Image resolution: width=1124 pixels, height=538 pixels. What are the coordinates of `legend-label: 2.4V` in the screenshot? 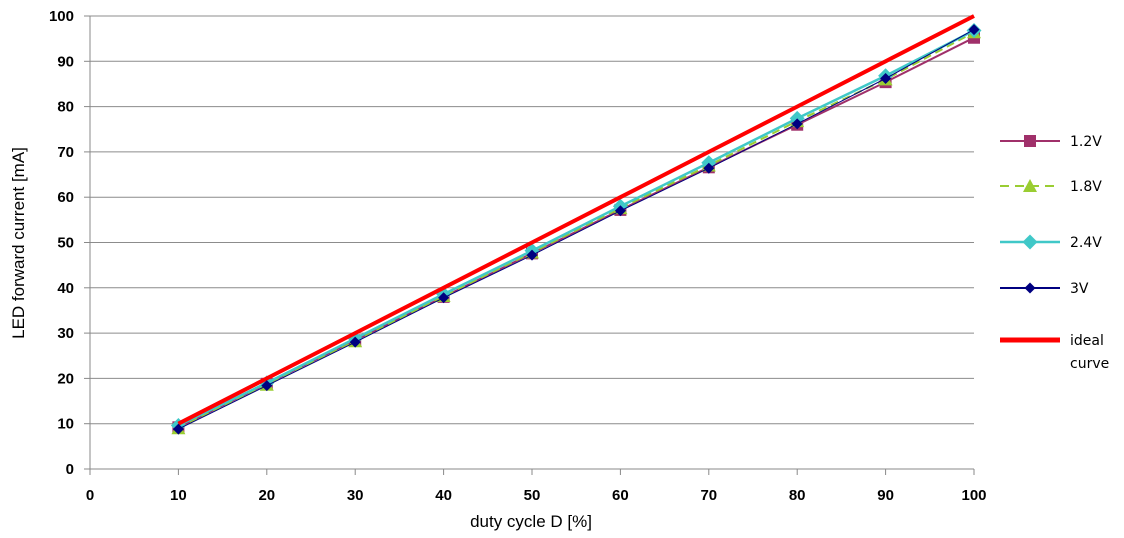 It's located at (1086, 243).